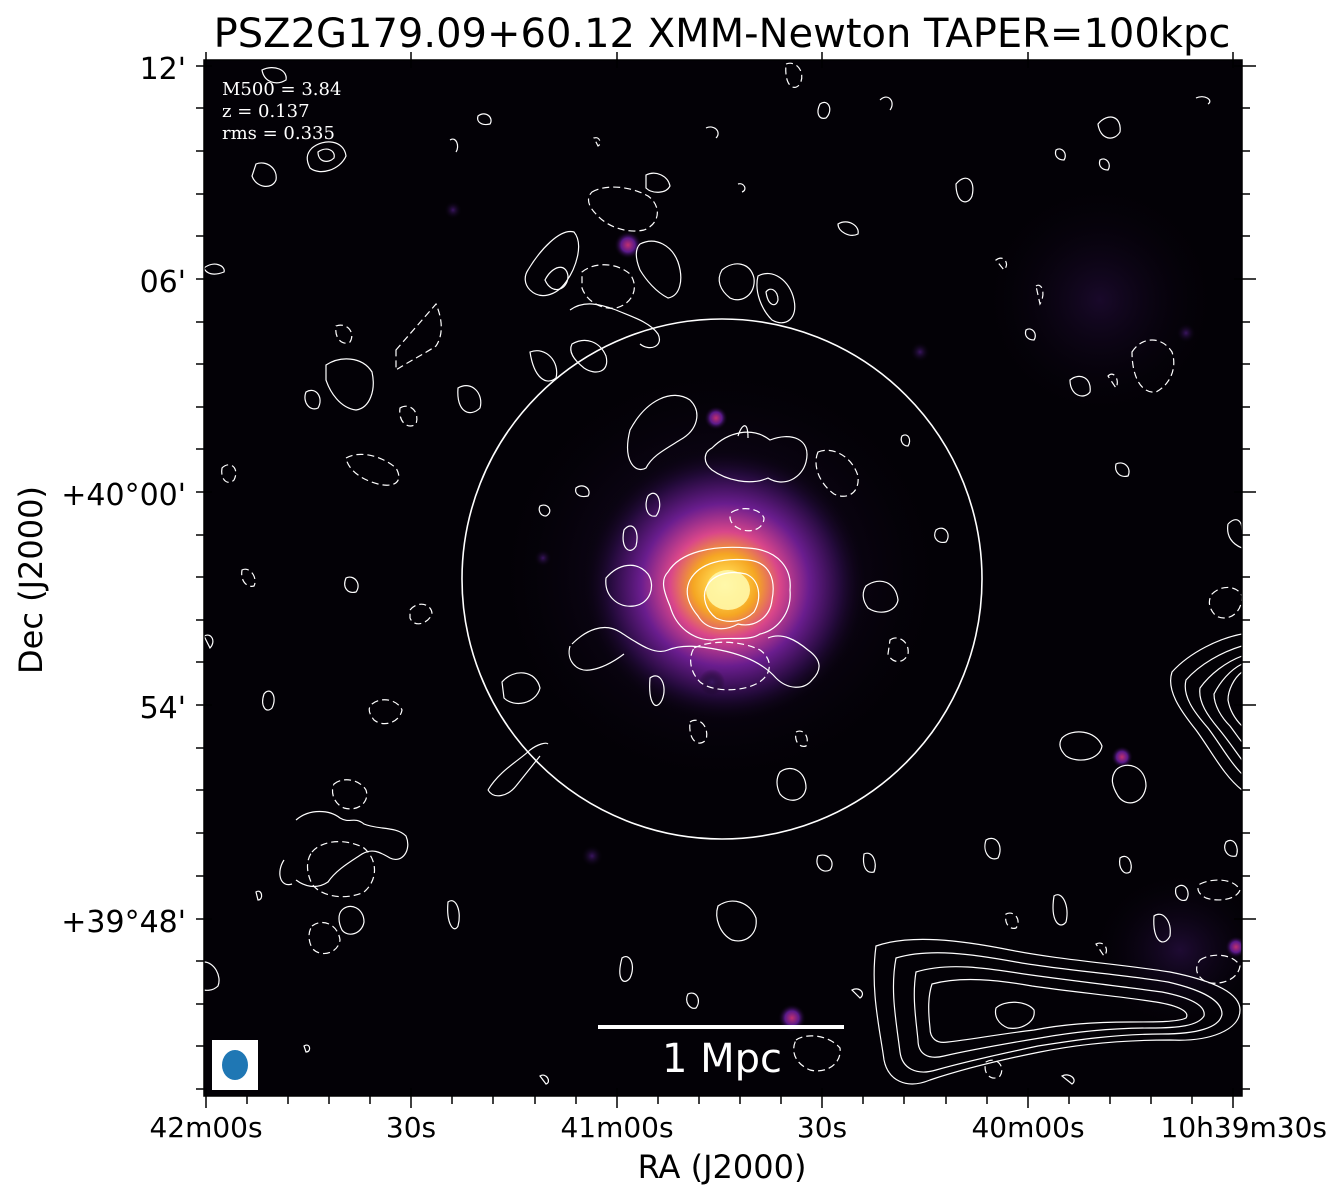 Image resolution: width=1342 pixels, height=1200 pixels. What do you see at coordinates (123, 922) in the screenshot?
I see `ytick-label: +39°48'` at bounding box center [123, 922].